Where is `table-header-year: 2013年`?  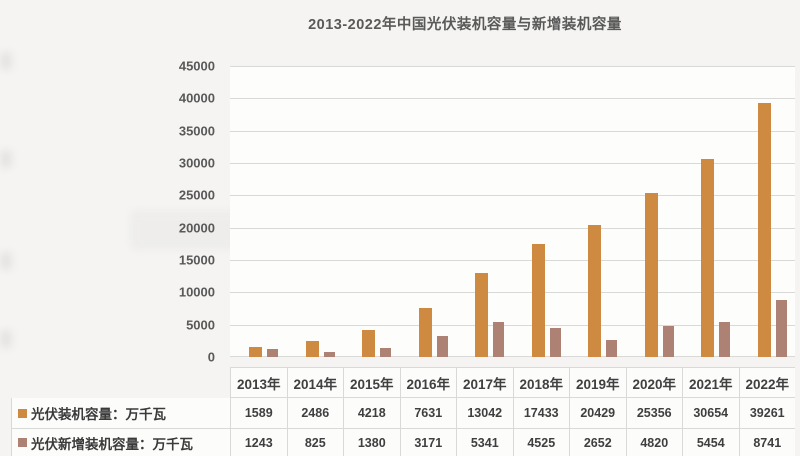 table-header-year: 2013年 is located at coordinates (258, 382).